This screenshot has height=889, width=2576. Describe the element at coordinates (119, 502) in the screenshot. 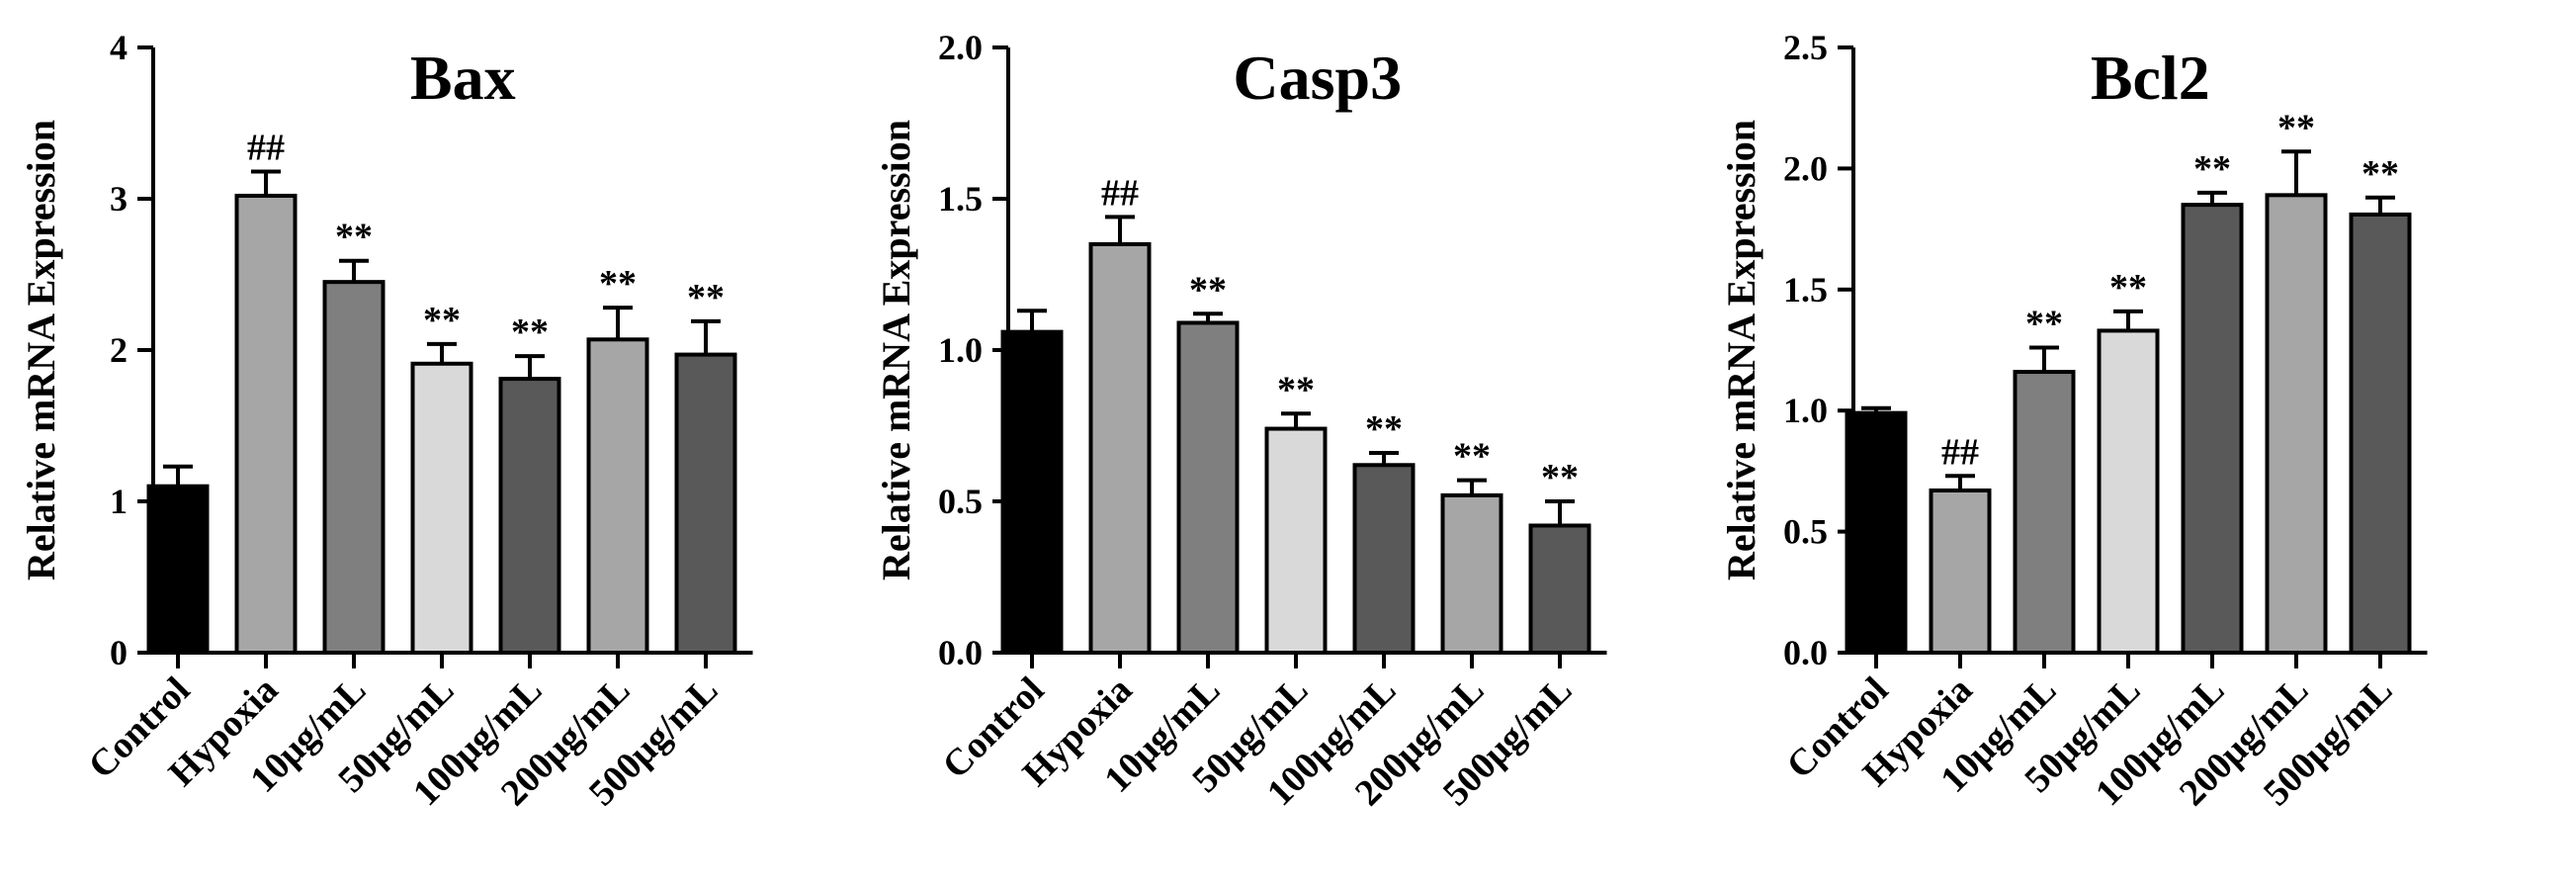

I see `y-tick-label: 1` at that location.